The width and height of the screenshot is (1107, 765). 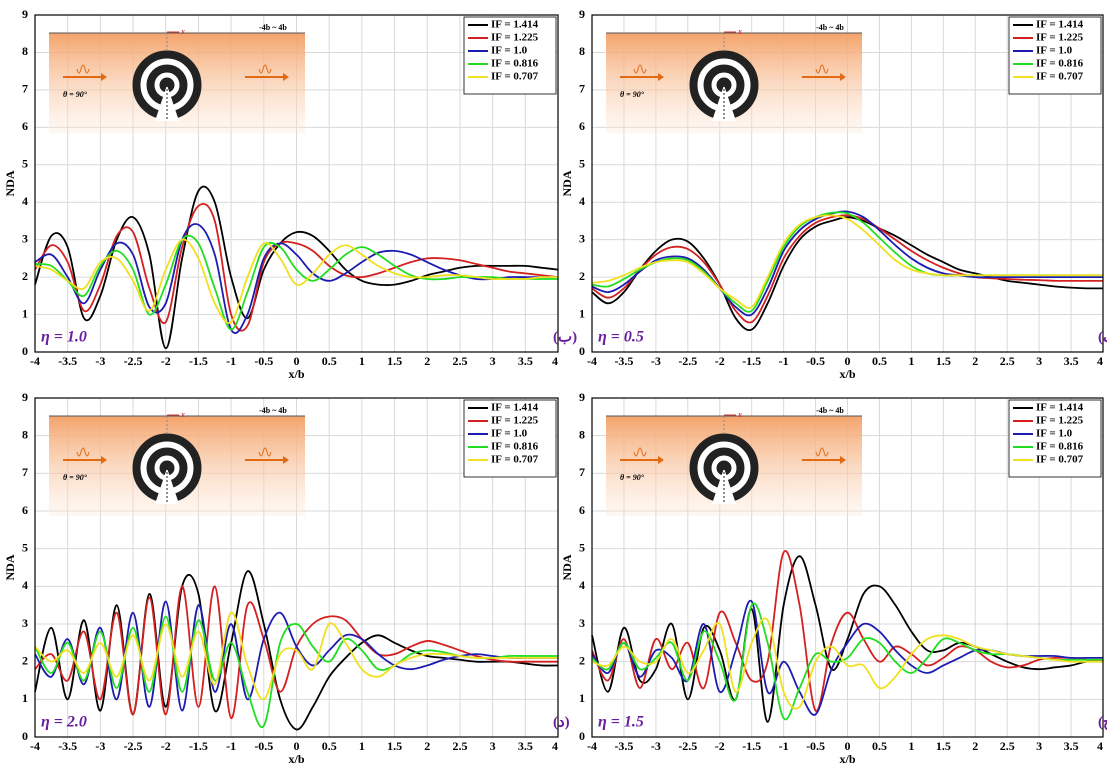 I want to click on x-axis-label: x/b, so click(x=296, y=758).